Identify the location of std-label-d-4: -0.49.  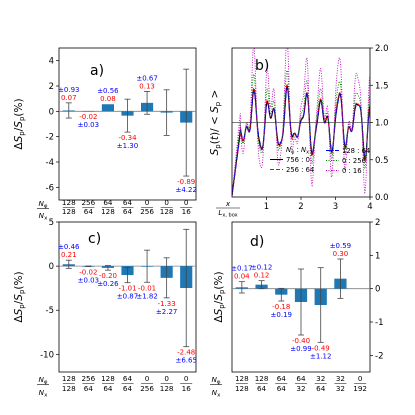
(321, 348).